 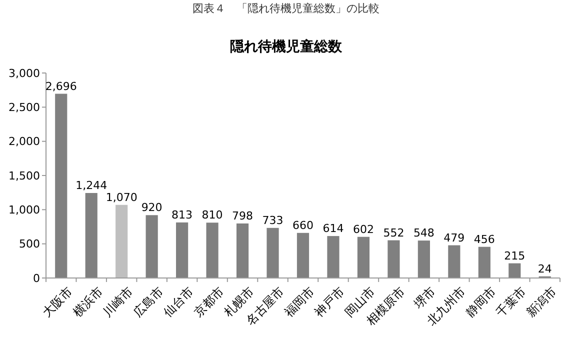 I want to click on data-label: 660, so click(x=303, y=225).